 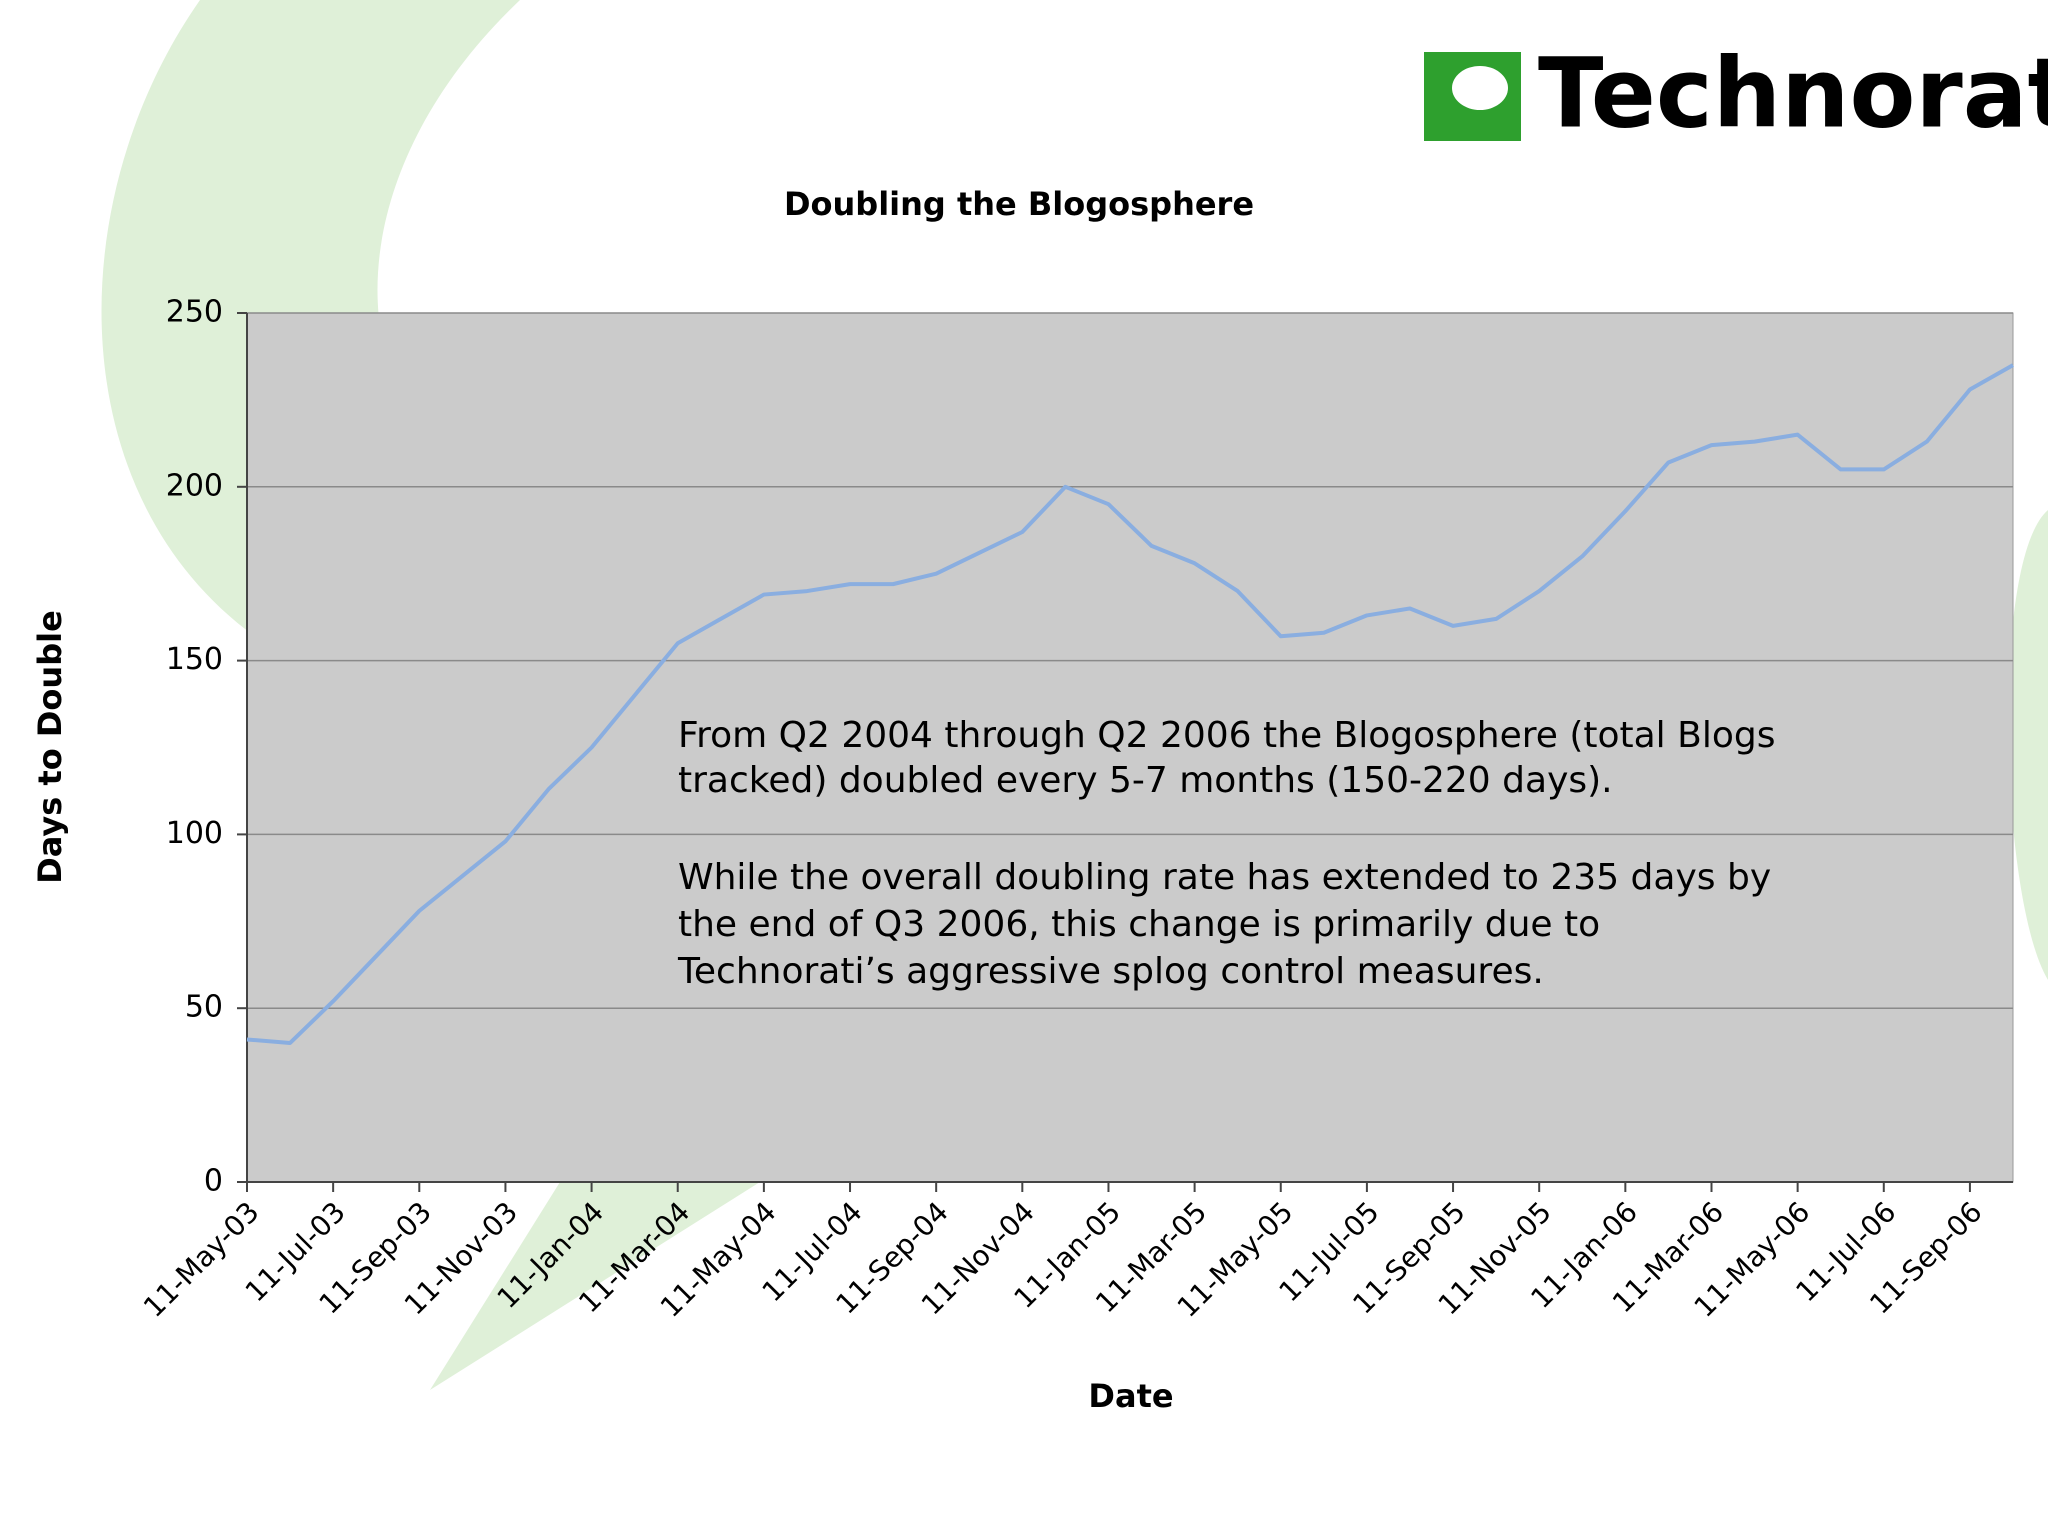 I want to click on y-tick-label: 0, so click(x=213, y=1181).